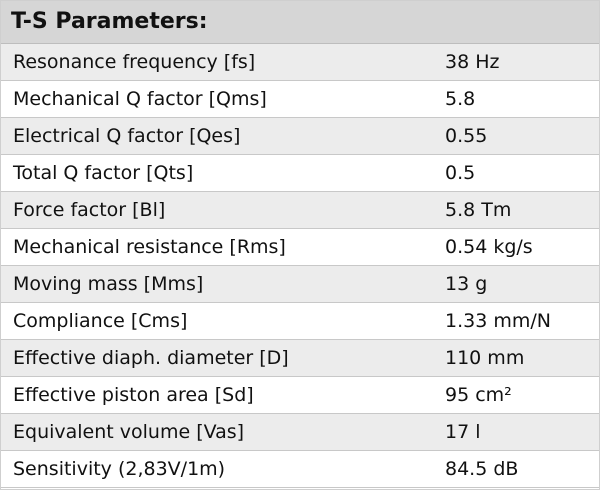  What do you see at coordinates (119, 469) in the screenshot?
I see `parameter-name: Sensitivity (2,83V/1m)` at bounding box center [119, 469].